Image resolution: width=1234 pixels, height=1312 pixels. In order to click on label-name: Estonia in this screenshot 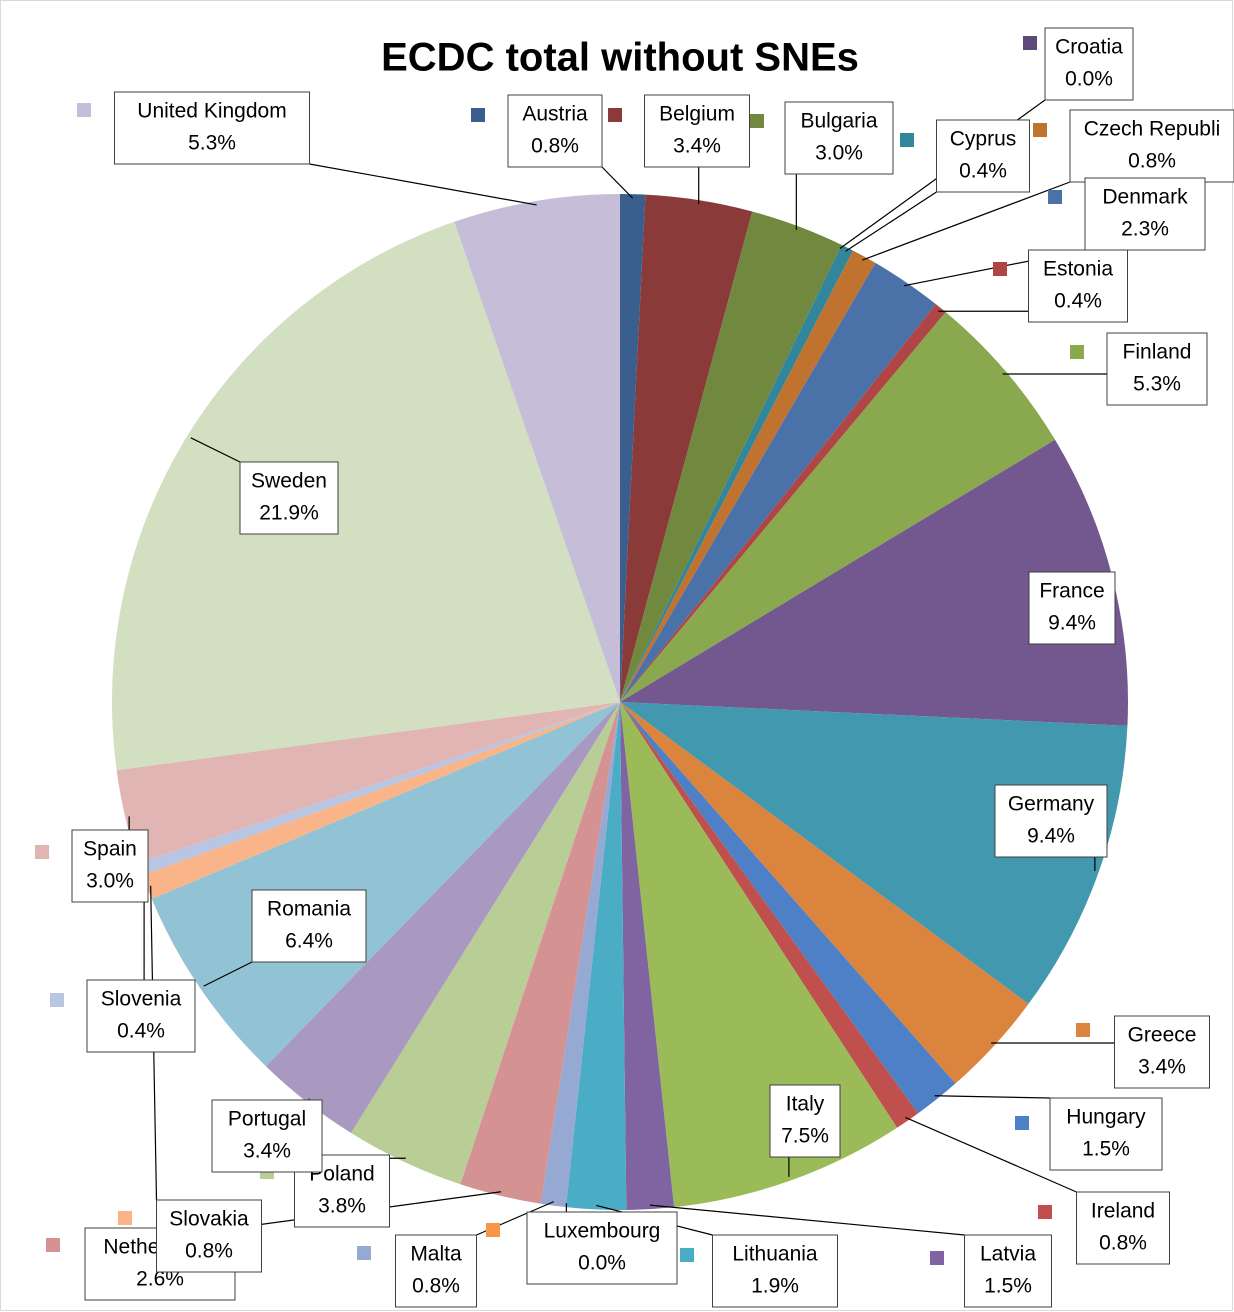, I will do `click(1078, 269)`.